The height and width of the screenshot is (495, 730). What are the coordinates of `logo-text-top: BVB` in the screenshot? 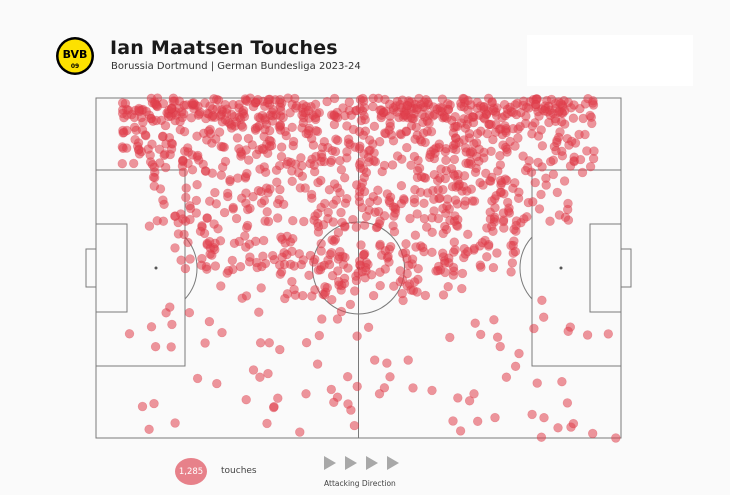 It's located at (75, 54).